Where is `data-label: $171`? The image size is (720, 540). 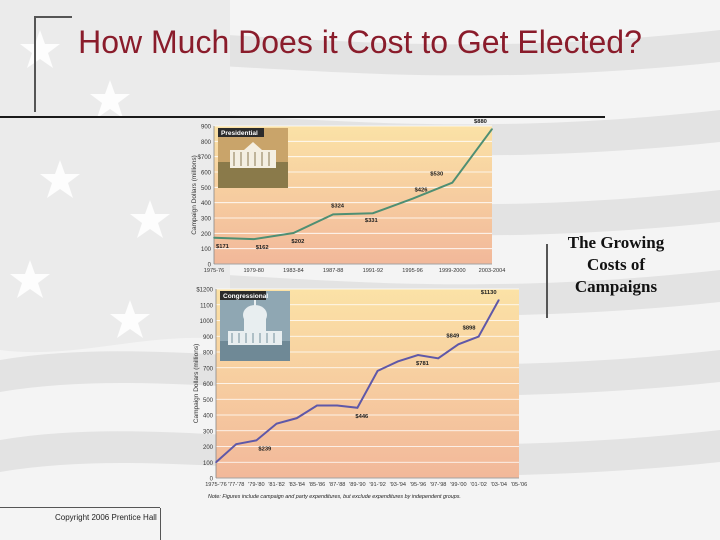
data-label: $171 is located at coordinates (223, 247).